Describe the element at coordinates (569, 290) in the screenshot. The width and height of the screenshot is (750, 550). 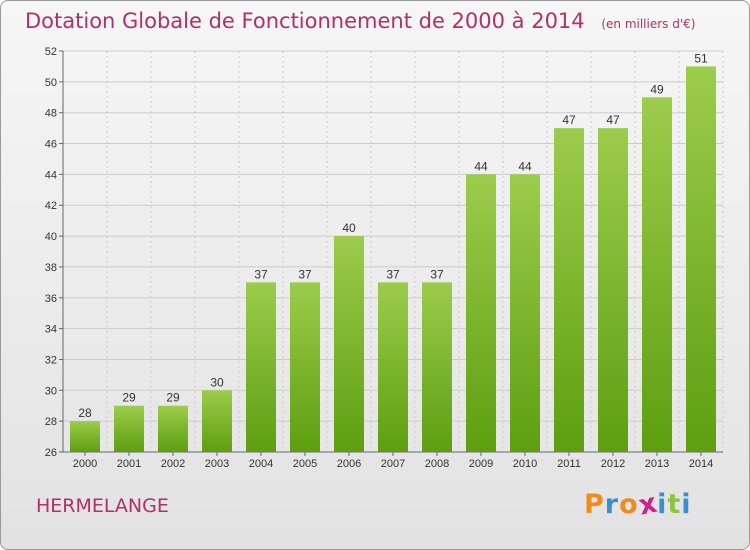
I see `bar-2011` at that location.